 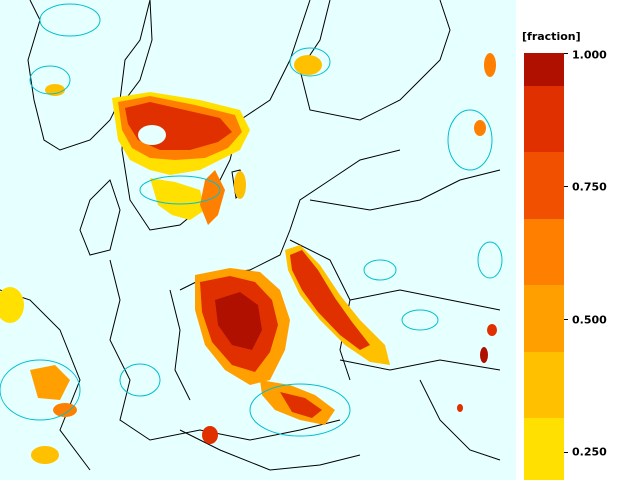 I want to click on legend-tick-label: 0.500, so click(x=589, y=320).